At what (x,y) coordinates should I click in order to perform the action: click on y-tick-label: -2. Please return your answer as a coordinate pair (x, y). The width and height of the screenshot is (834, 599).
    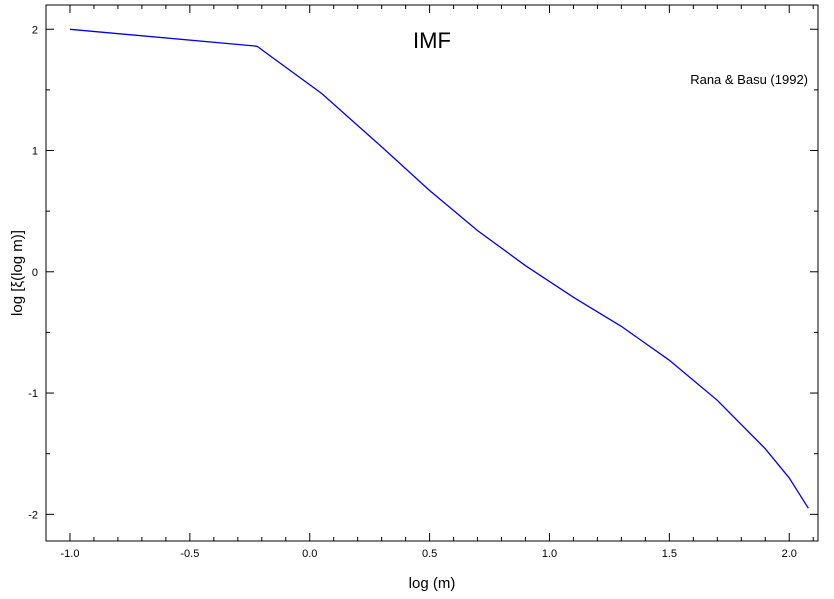
    Looking at the image, I should click on (33, 515).